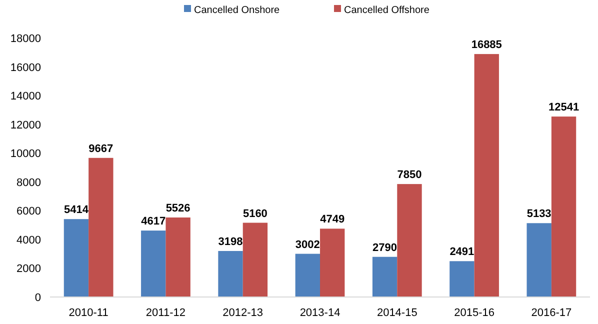  Describe the element at coordinates (25, 39) in the screenshot. I see `y-tick-label: 18000` at that location.